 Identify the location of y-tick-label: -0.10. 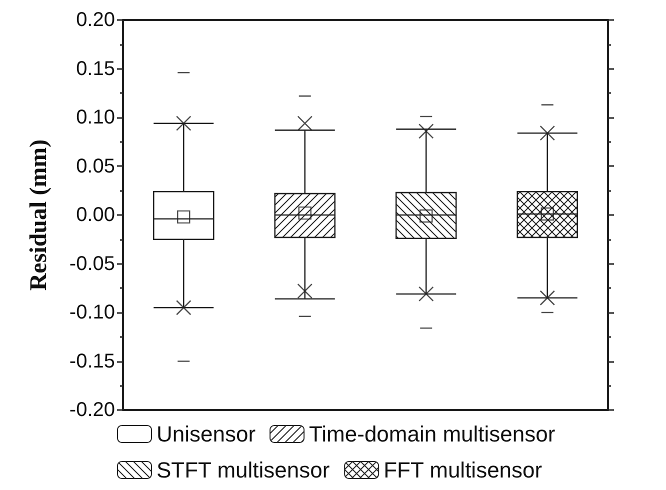
(92, 313).